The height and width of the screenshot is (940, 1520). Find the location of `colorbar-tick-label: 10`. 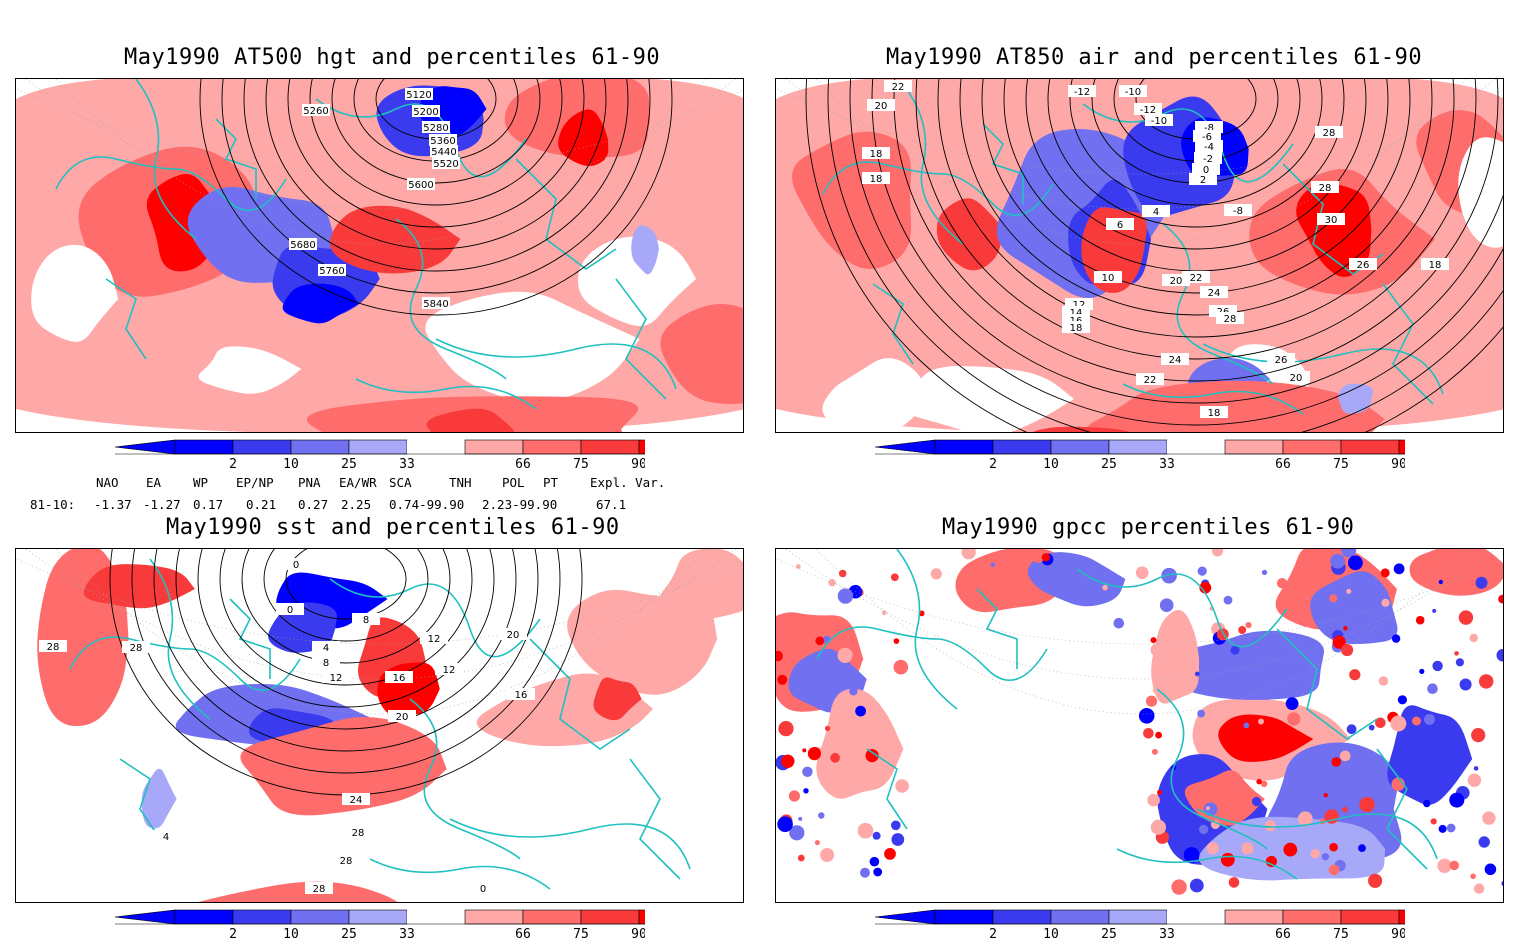

colorbar-tick-label: 10 is located at coordinates (291, 463).